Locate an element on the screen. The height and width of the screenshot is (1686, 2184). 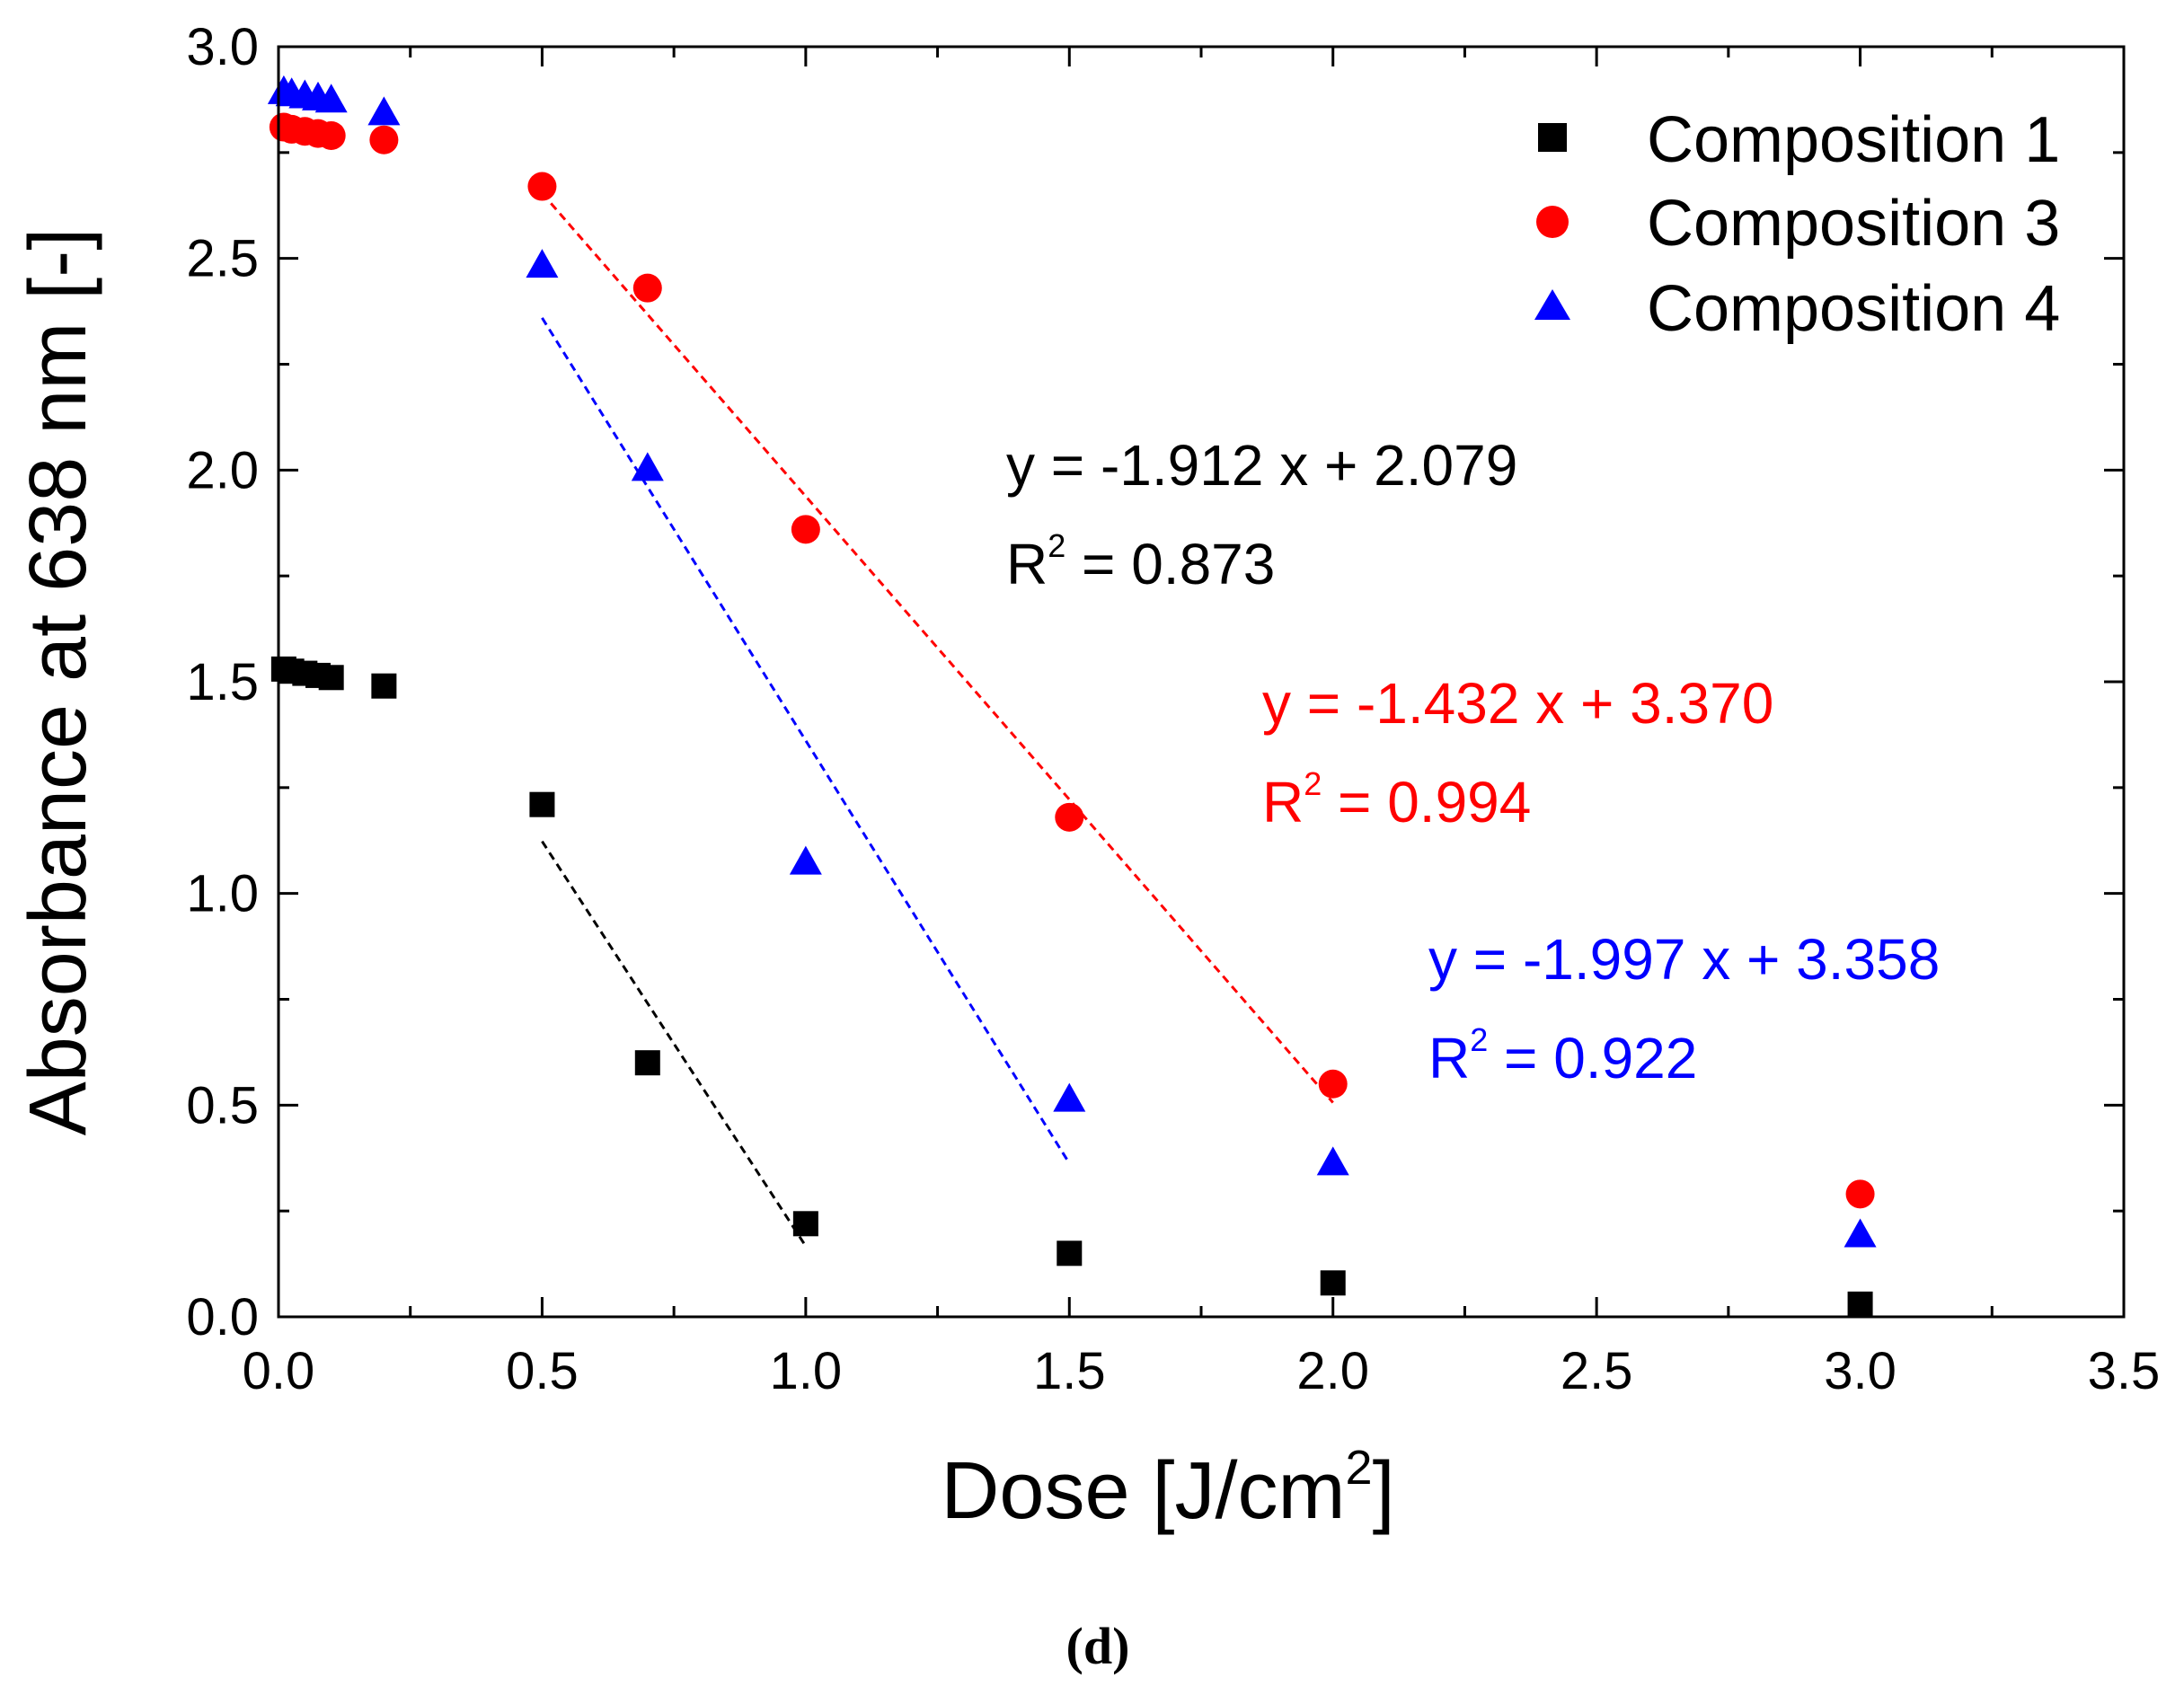
x-tick-label: 1.5 is located at coordinates (1069, 1371).